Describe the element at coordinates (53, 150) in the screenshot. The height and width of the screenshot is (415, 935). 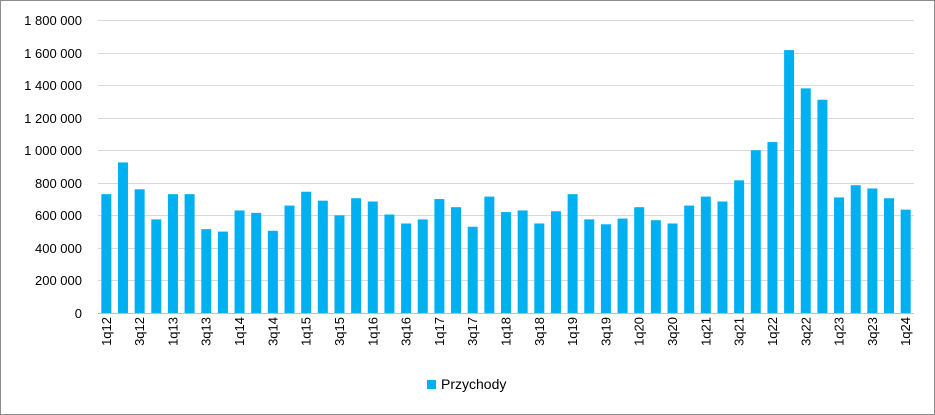
I see `y-tick-label: 1 000 000` at that location.